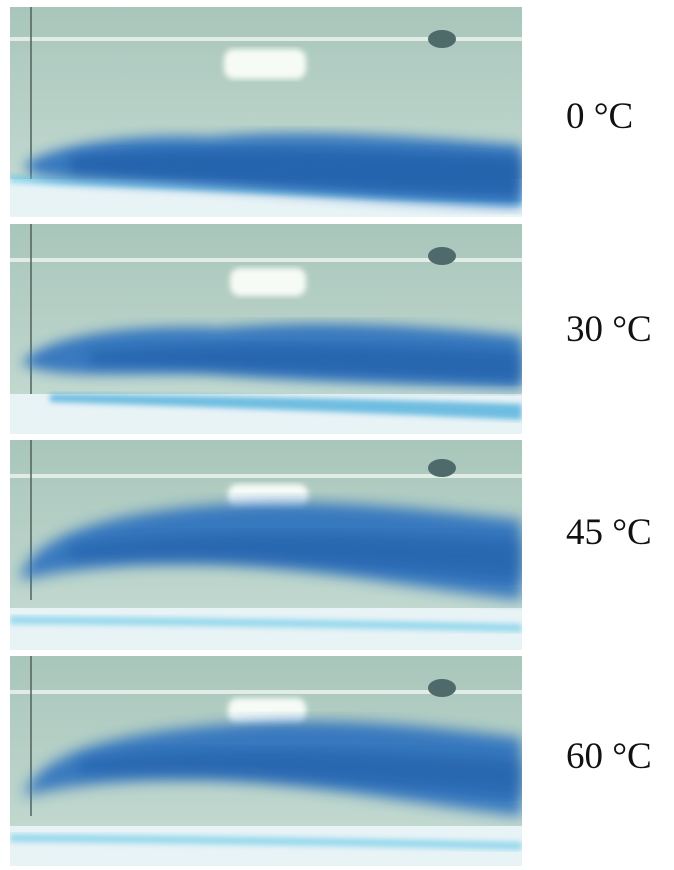 The width and height of the screenshot is (674, 870). I want to click on temperature-label-45c: 45 °C, so click(609, 532).